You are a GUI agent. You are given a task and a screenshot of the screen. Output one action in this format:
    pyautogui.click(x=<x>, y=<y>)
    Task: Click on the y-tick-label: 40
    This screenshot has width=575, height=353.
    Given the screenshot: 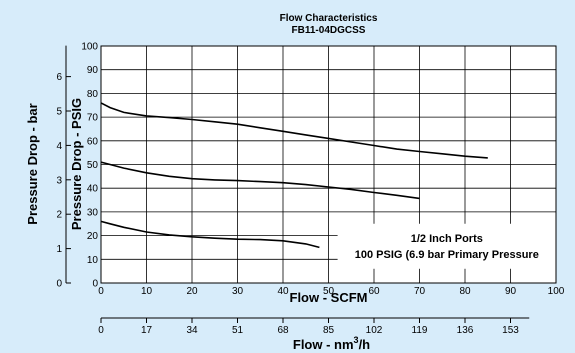 What is the action you would take?
    pyautogui.click(x=93, y=189)
    